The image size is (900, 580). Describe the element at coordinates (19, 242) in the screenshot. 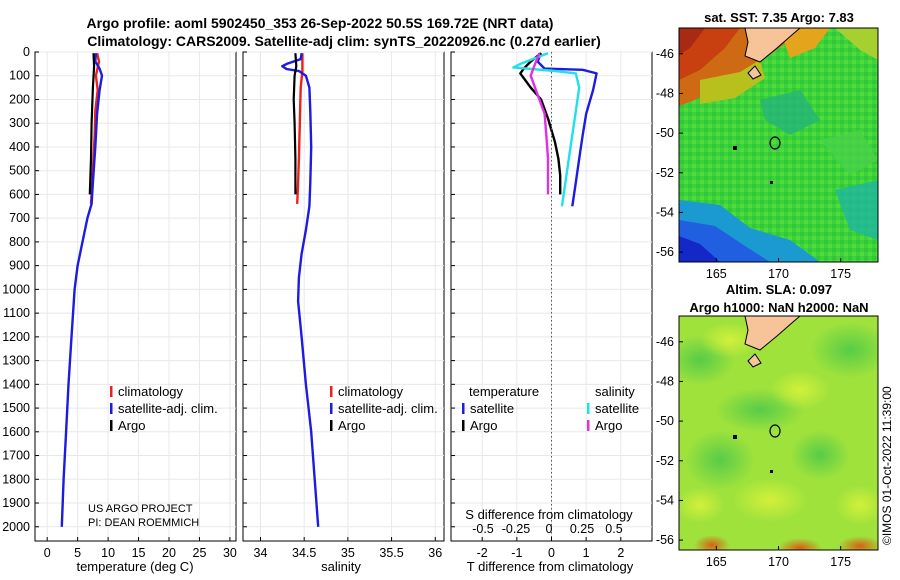

I see `y-tick-label: 800` at that location.